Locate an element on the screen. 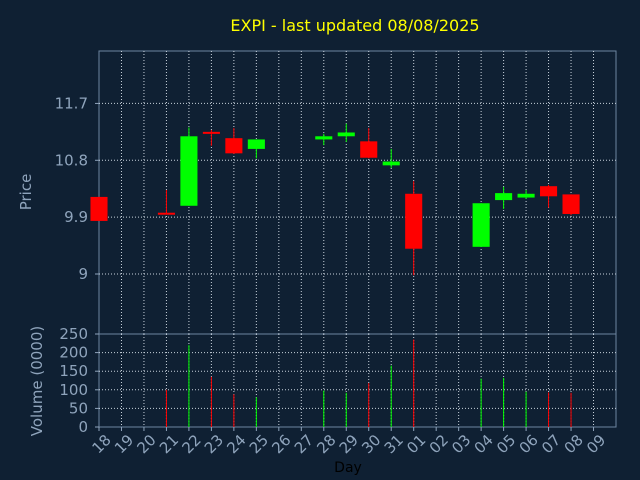 The image size is (640, 480). price-tick-label: 9 is located at coordinates (83, 274).